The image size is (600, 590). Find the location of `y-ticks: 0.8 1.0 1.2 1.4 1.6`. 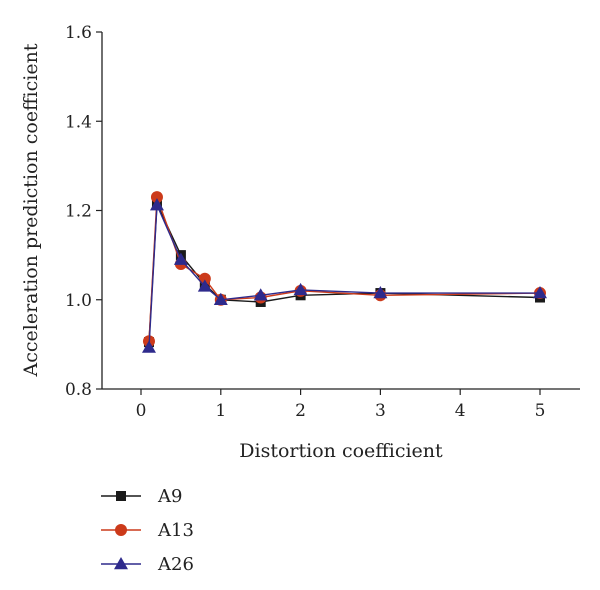

y-ticks: 0.8 1.0 1.2 1.4 1.6 is located at coordinates (83, 211).